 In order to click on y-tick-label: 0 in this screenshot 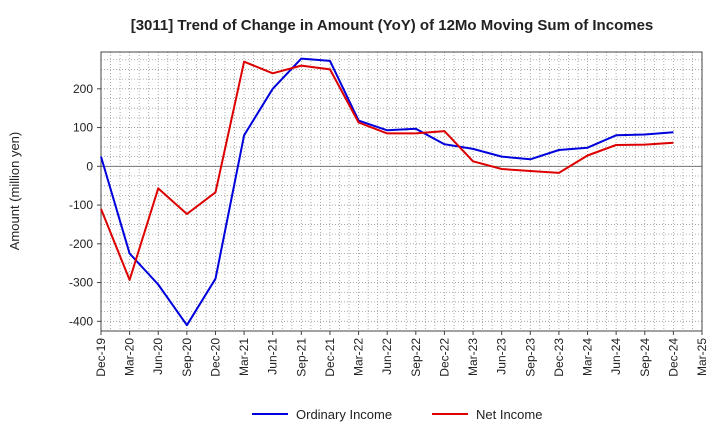, I will do `click(89, 166)`.